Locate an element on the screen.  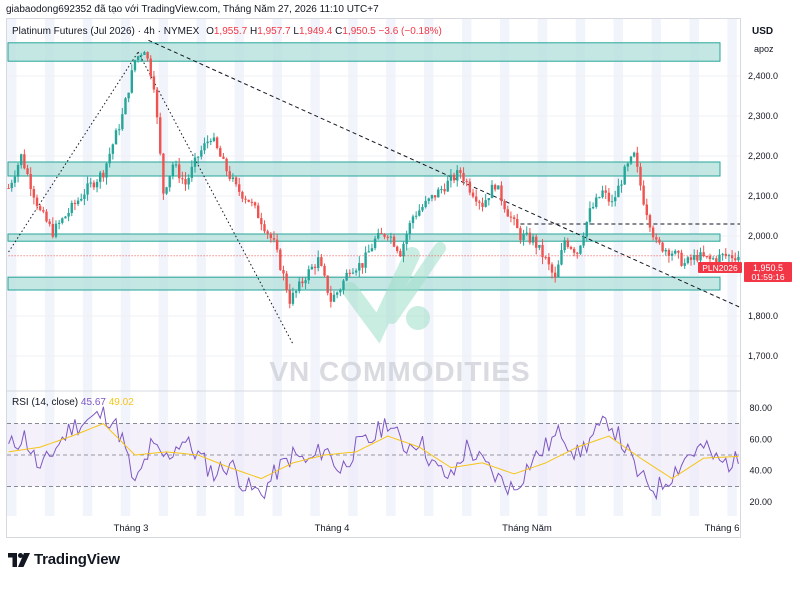
rsi-tick-label: 20.00 is located at coordinates (760, 502).